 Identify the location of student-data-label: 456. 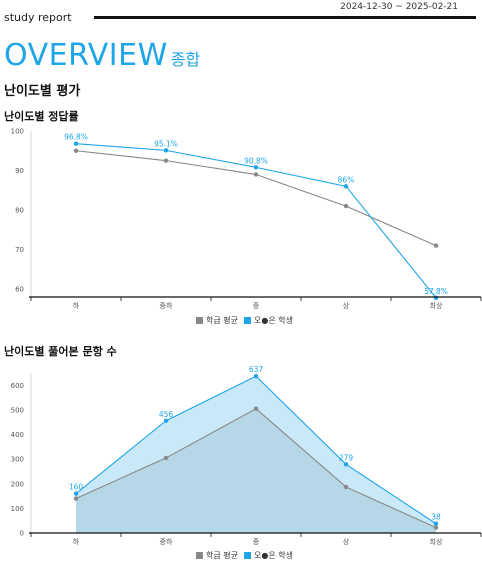
(166, 414).